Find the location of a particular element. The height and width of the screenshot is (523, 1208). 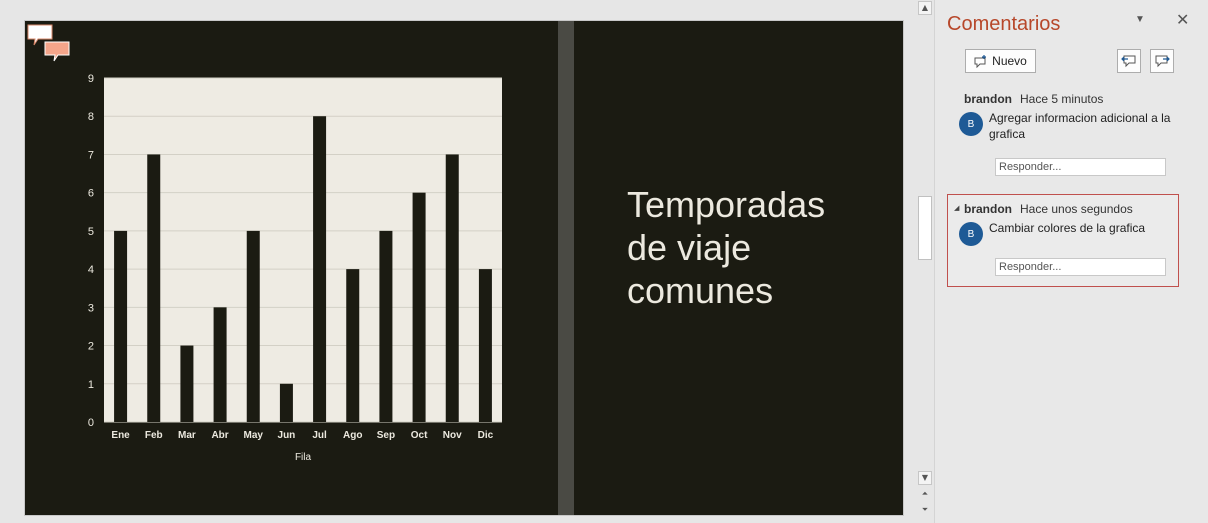

x-tick-label: Abr is located at coordinates (219, 435).